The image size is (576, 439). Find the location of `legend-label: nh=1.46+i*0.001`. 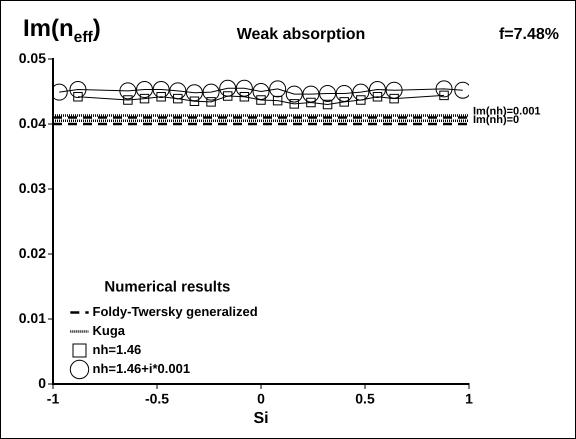

legend-label: nh=1.46+i*0.001 is located at coordinates (141, 368).